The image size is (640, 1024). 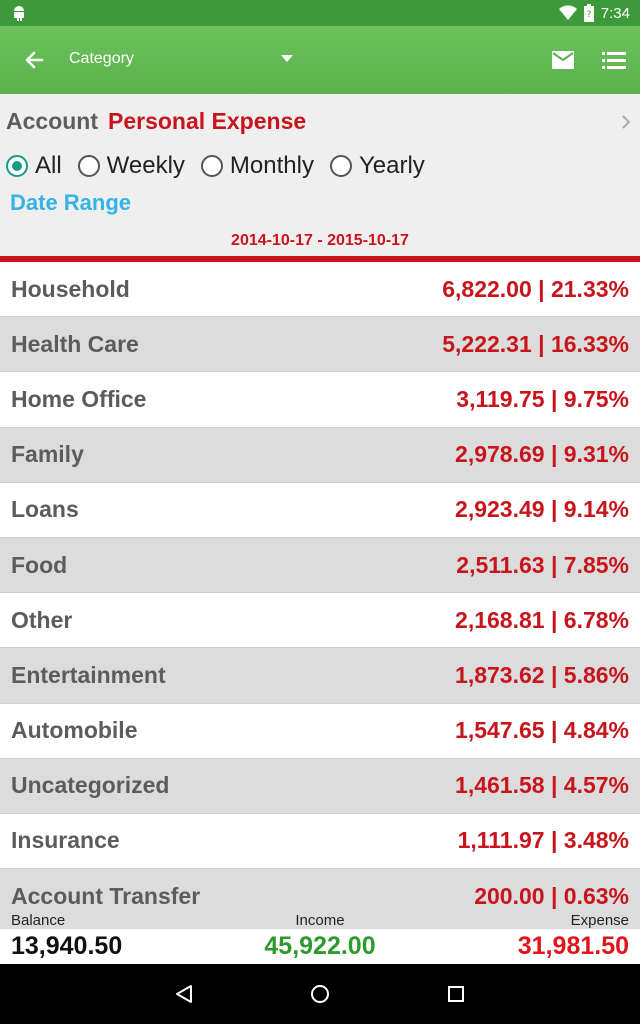 What do you see at coordinates (320, 259) in the screenshot?
I see `divider` at bounding box center [320, 259].